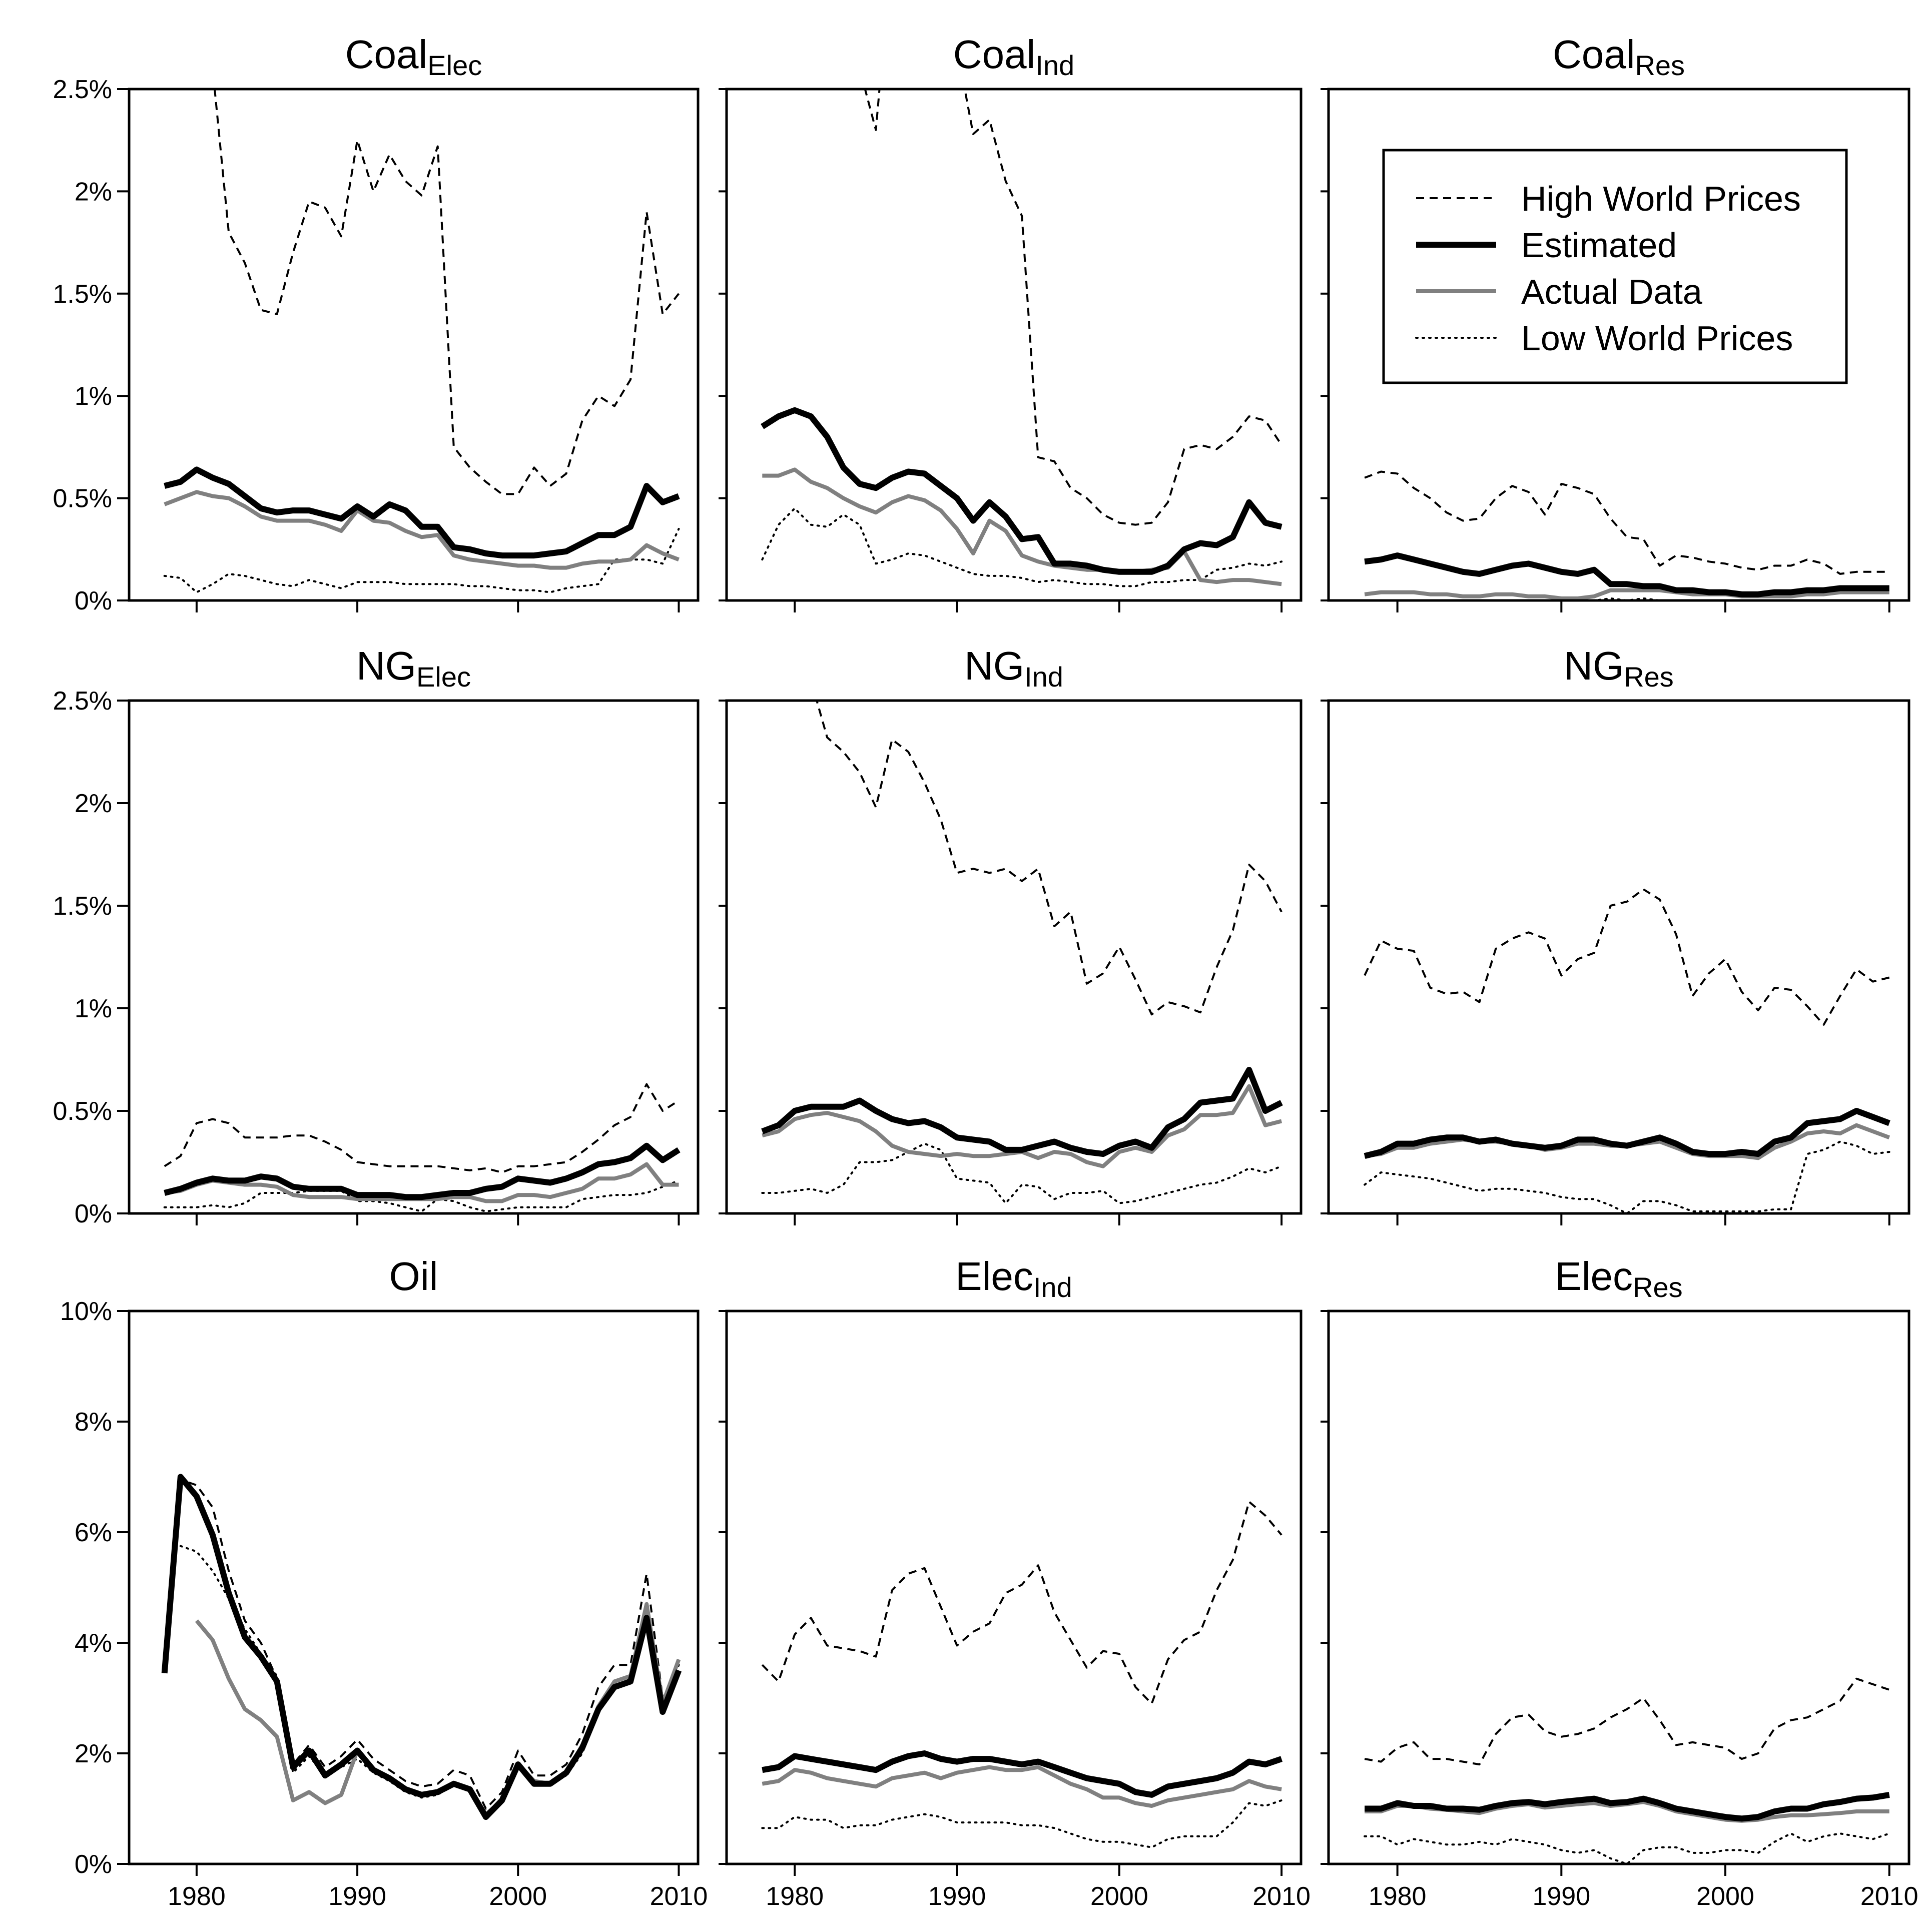 This screenshot has height=1932, width=1928. I want to click on panel-title-main: NG, so click(1594, 665).